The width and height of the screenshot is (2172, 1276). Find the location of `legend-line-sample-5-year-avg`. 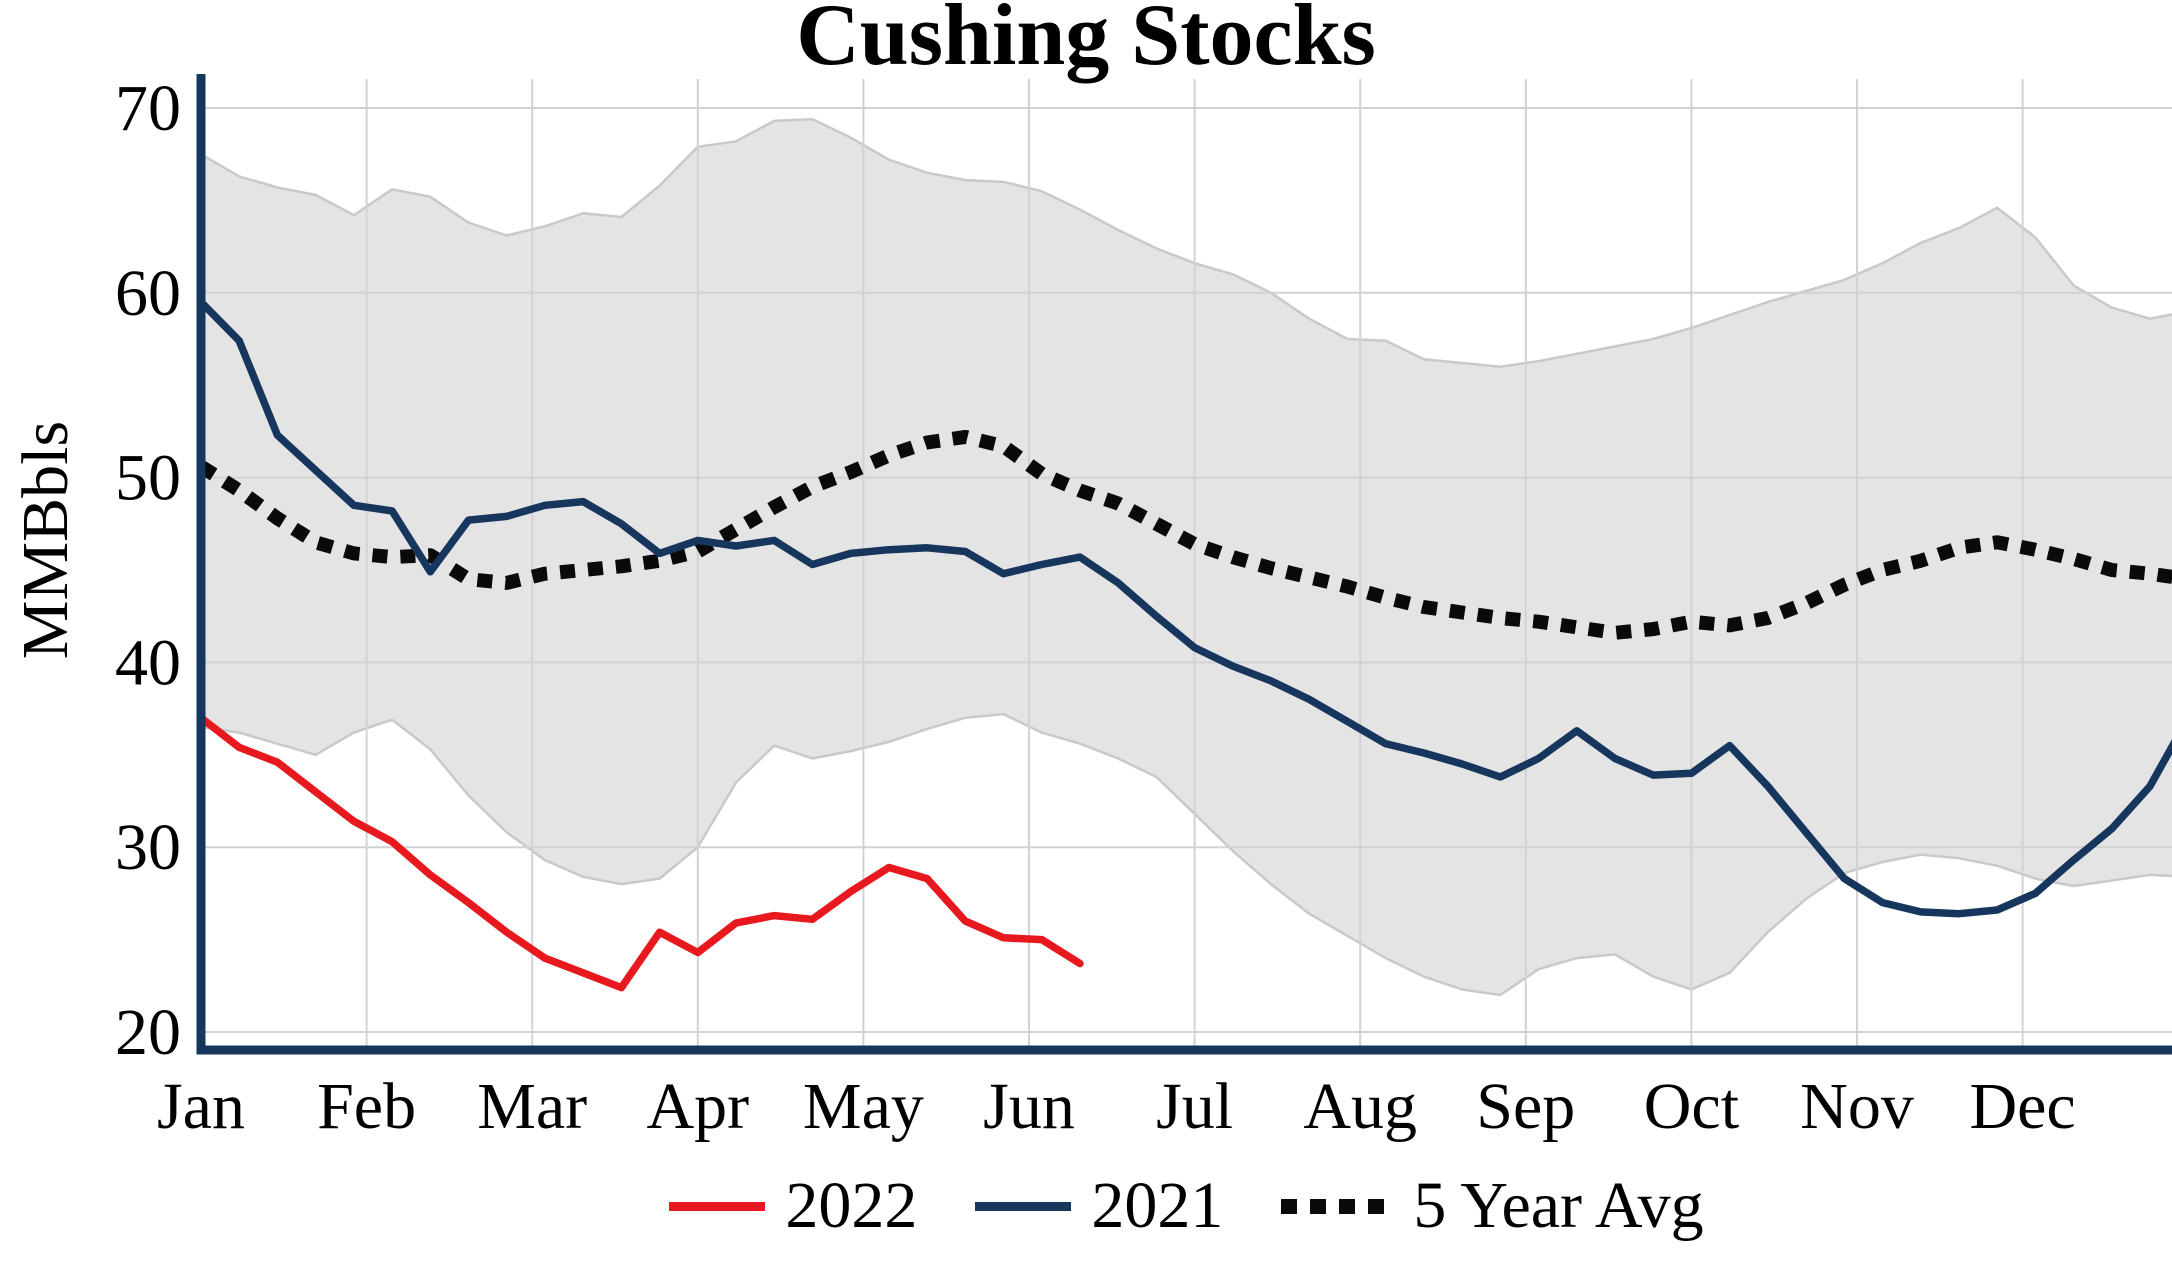

legend-line-sample-5-year-avg is located at coordinates (1337, 1206).